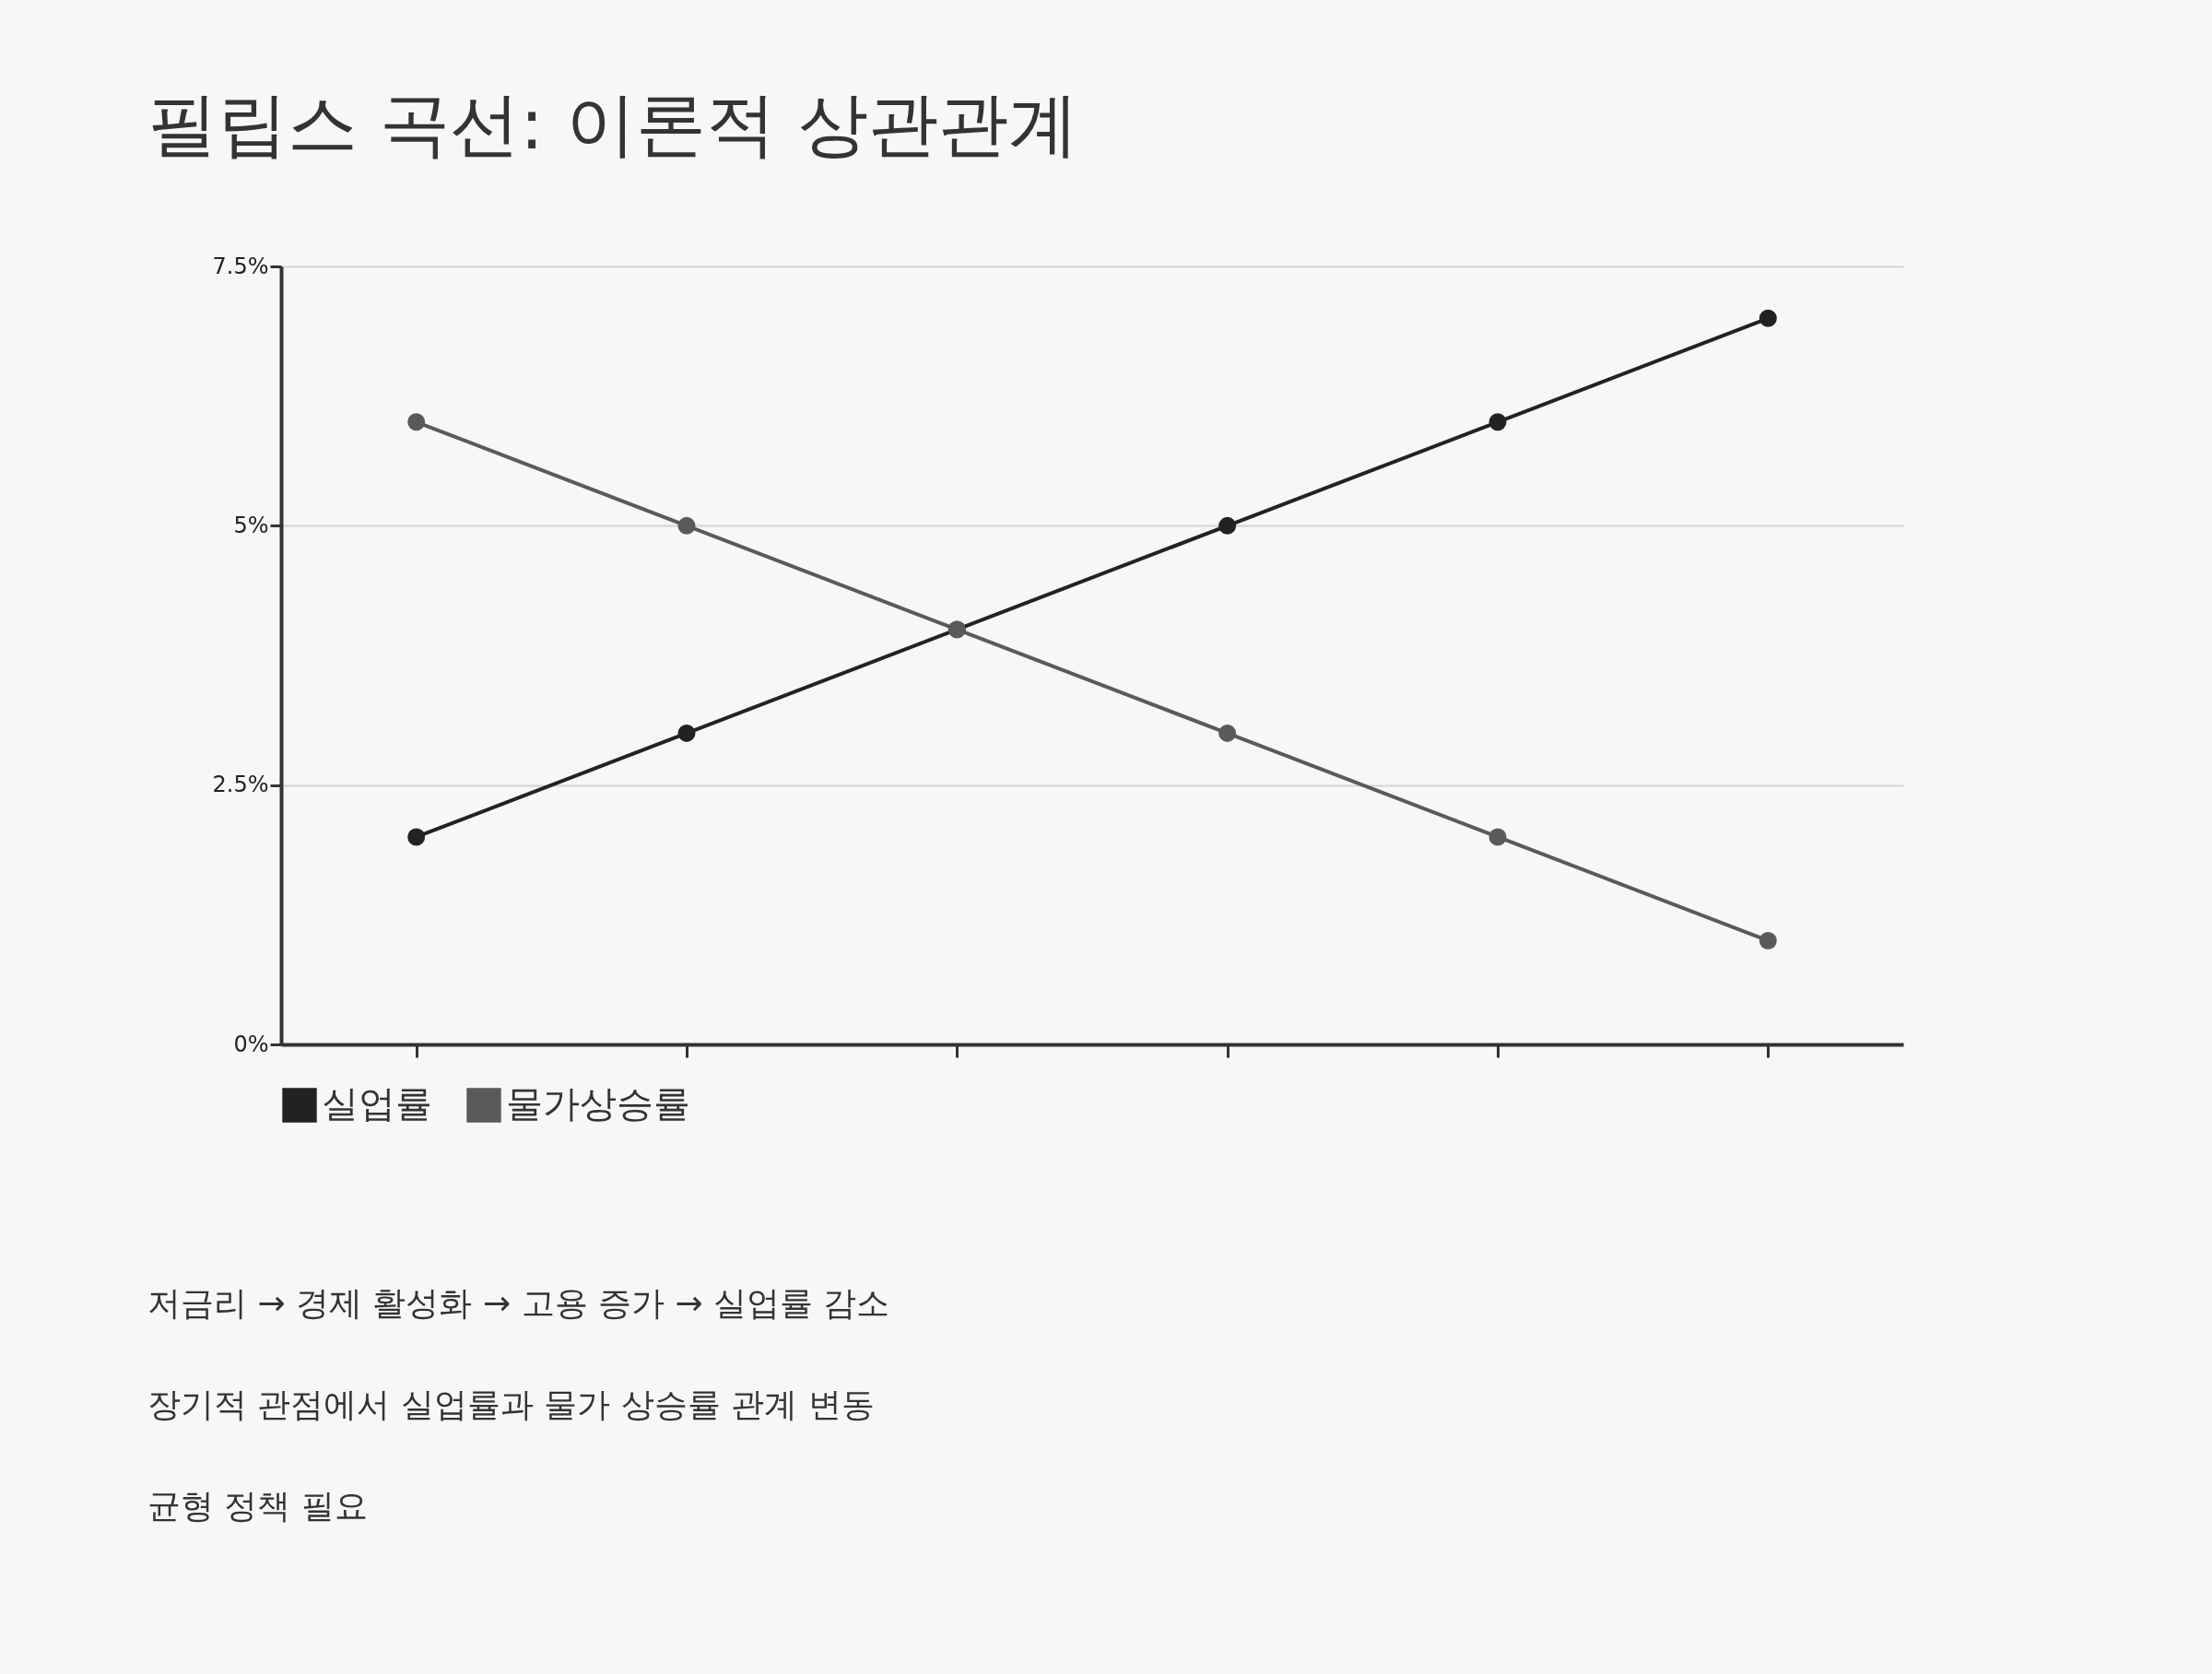  Describe the element at coordinates (598, 1103) in the screenshot. I see `legend-label: 물가상승률` at that location.